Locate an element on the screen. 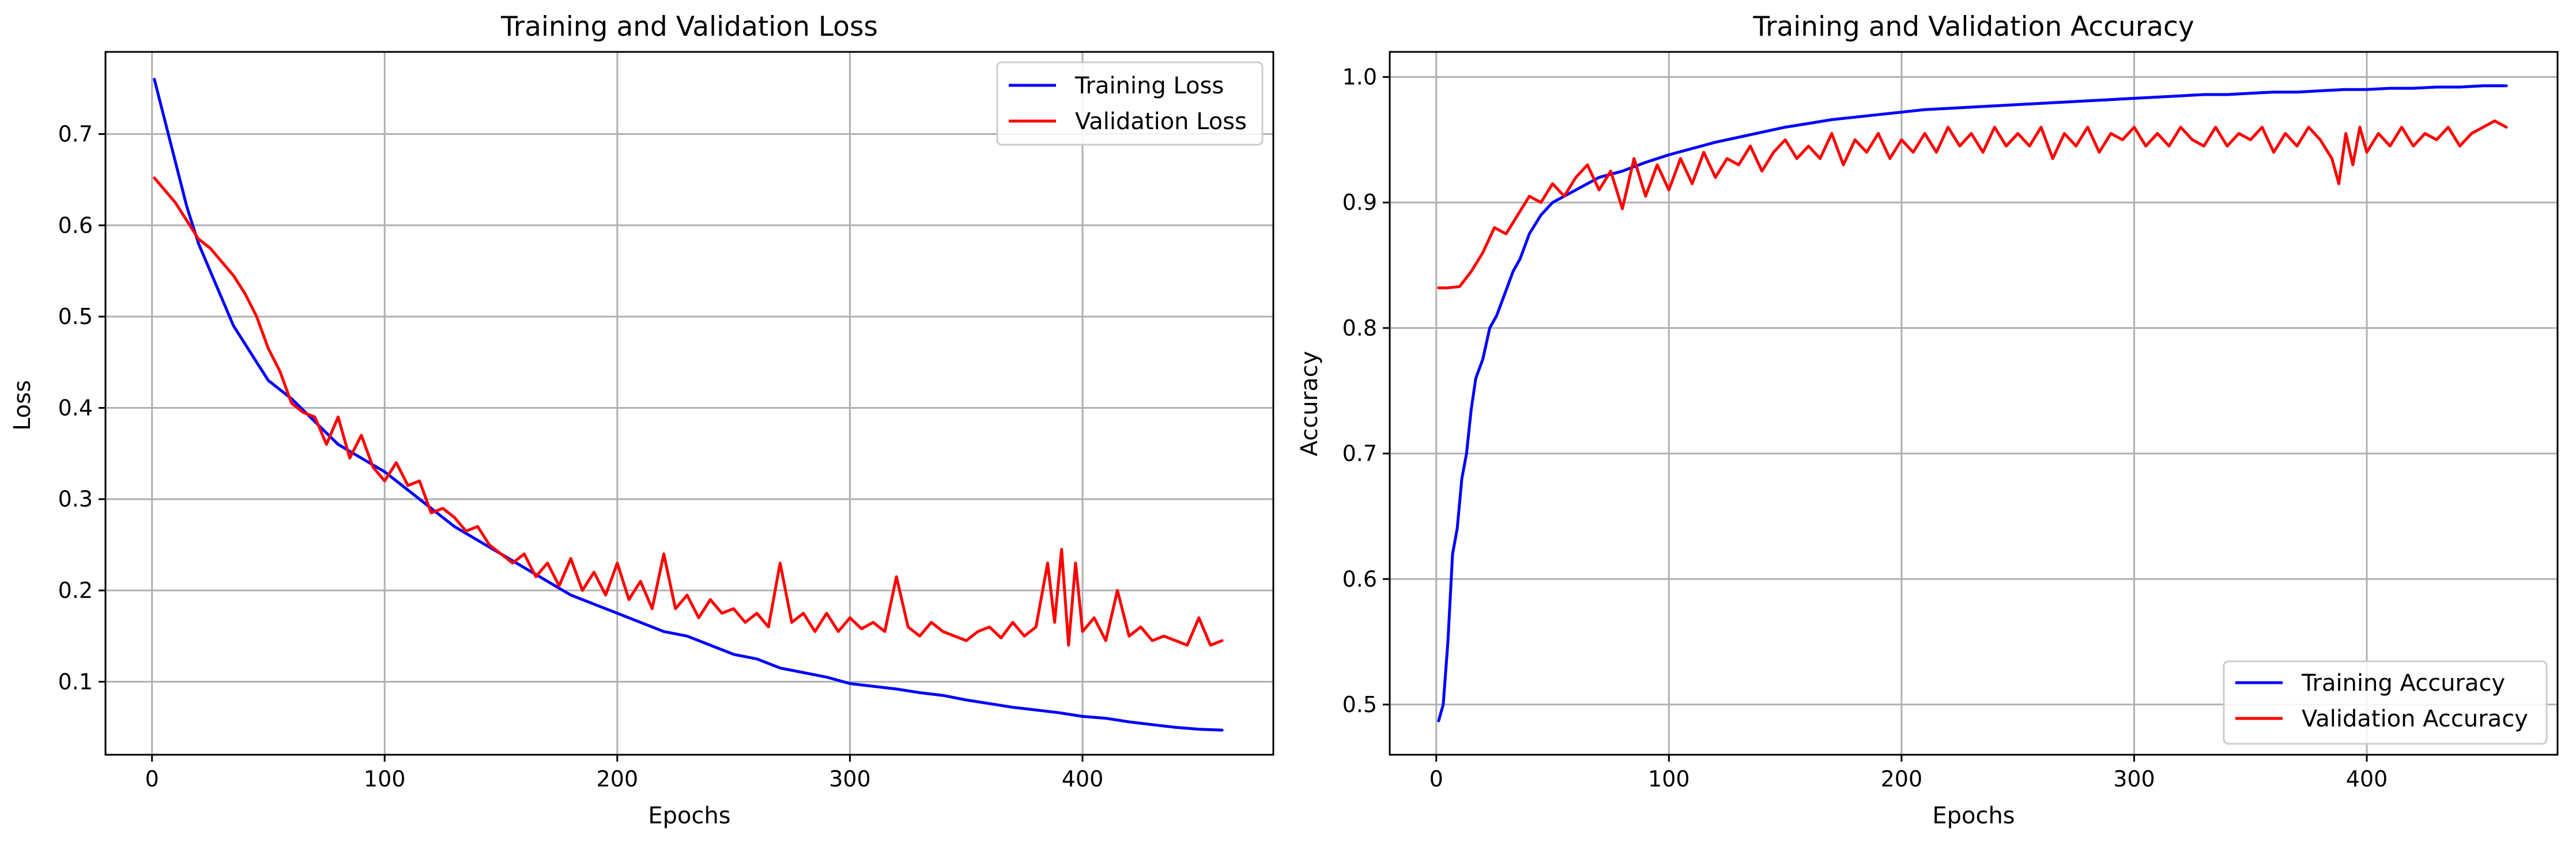 The image size is (2576, 847). loss-ytick-label: 0.1 is located at coordinates (75, 681).